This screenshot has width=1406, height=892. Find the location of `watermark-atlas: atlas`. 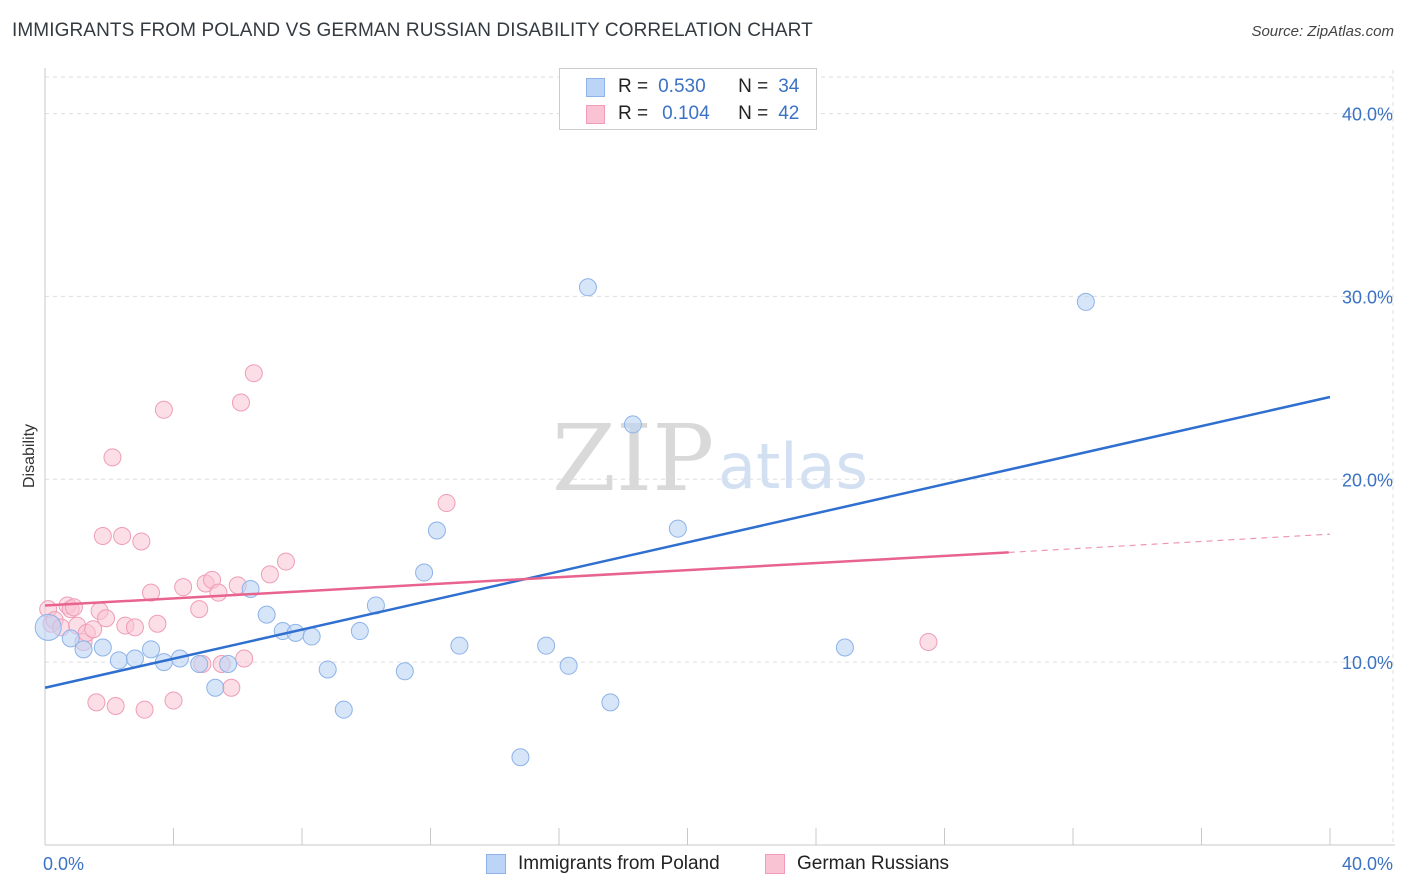

watermark-atlas: atlas is located at coordinates (793, 466).